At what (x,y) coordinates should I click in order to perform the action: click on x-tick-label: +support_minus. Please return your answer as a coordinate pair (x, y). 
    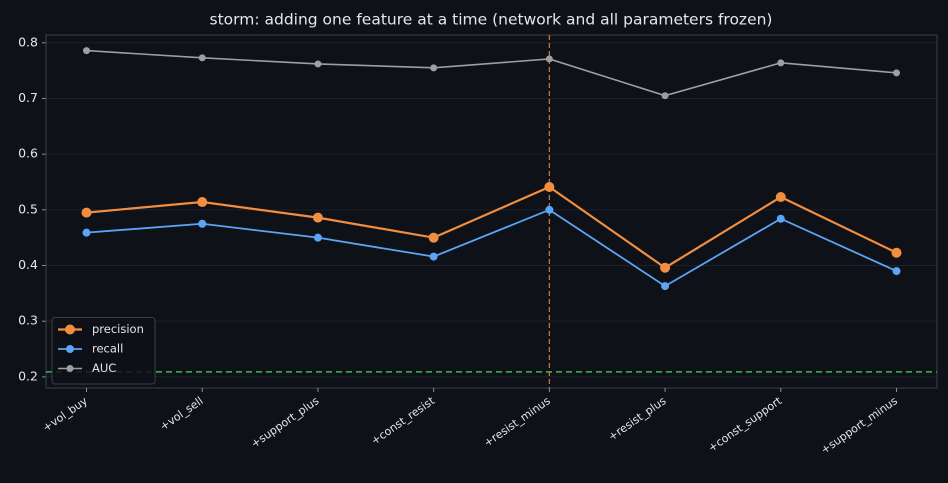
    Looking at the image, I should click on (859, 425).